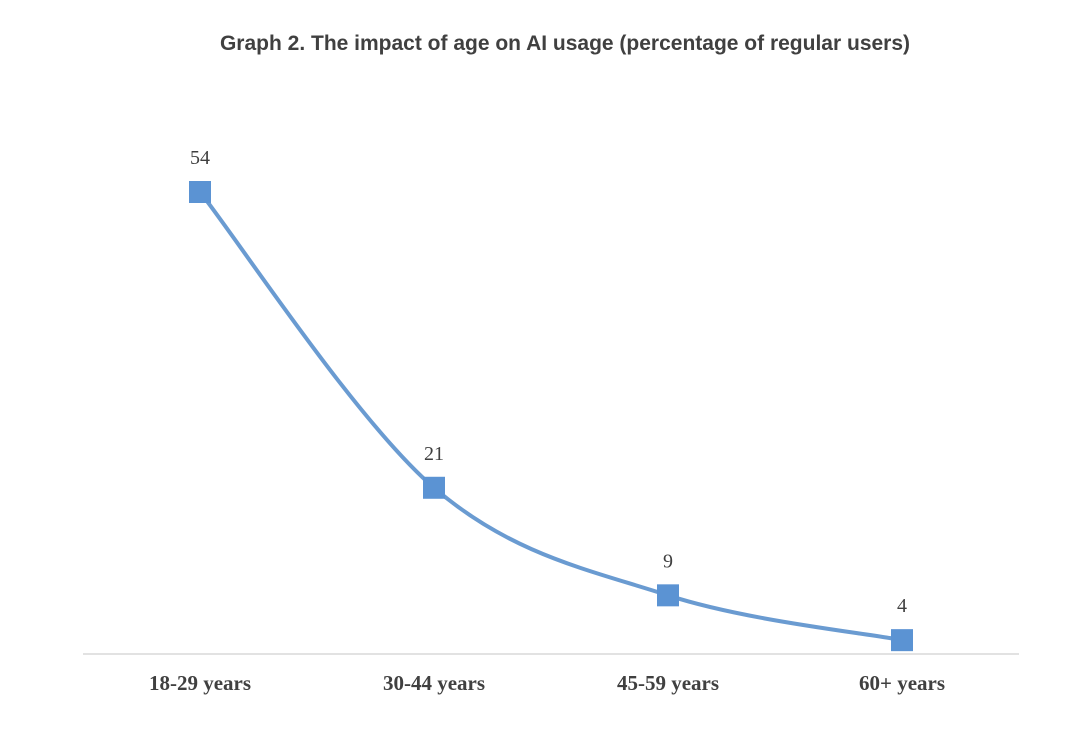 Image resolution: width=1080 pixels, height=732 pixels. What do you see at coordinates (200, 683) in the screenshot?
I see `x-tick-label-1: 18-29 years` at bounding box center [200, 683].